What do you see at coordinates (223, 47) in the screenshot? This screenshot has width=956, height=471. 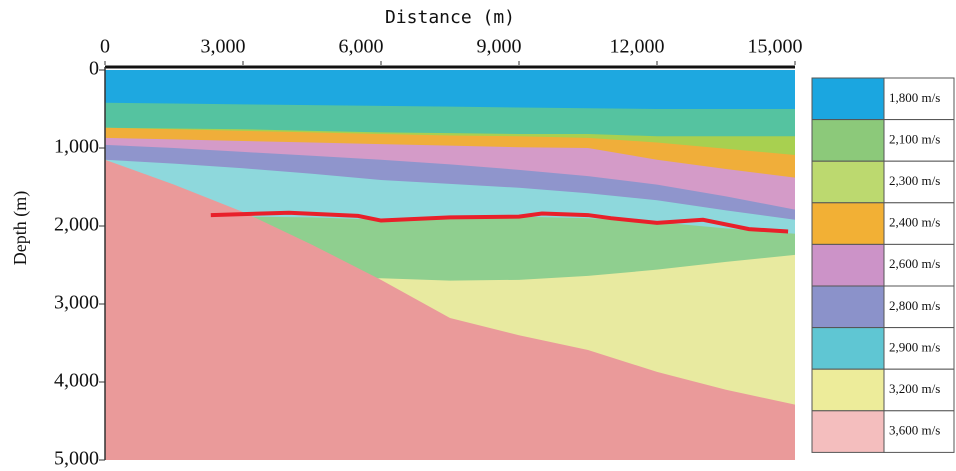 I see `x-tick-label: 3,000` at bounding box center [223, 47].